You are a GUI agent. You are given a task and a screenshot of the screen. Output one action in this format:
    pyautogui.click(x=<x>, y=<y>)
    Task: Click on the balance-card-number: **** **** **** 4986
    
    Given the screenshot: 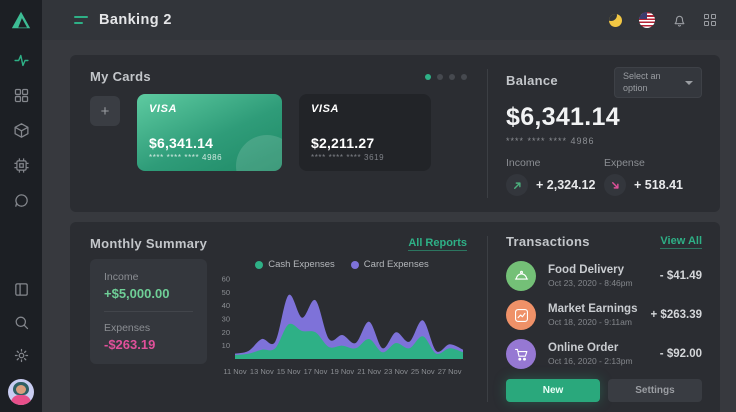 What is the action you would take?
    pyautogui.click(x=550, y=141)
    